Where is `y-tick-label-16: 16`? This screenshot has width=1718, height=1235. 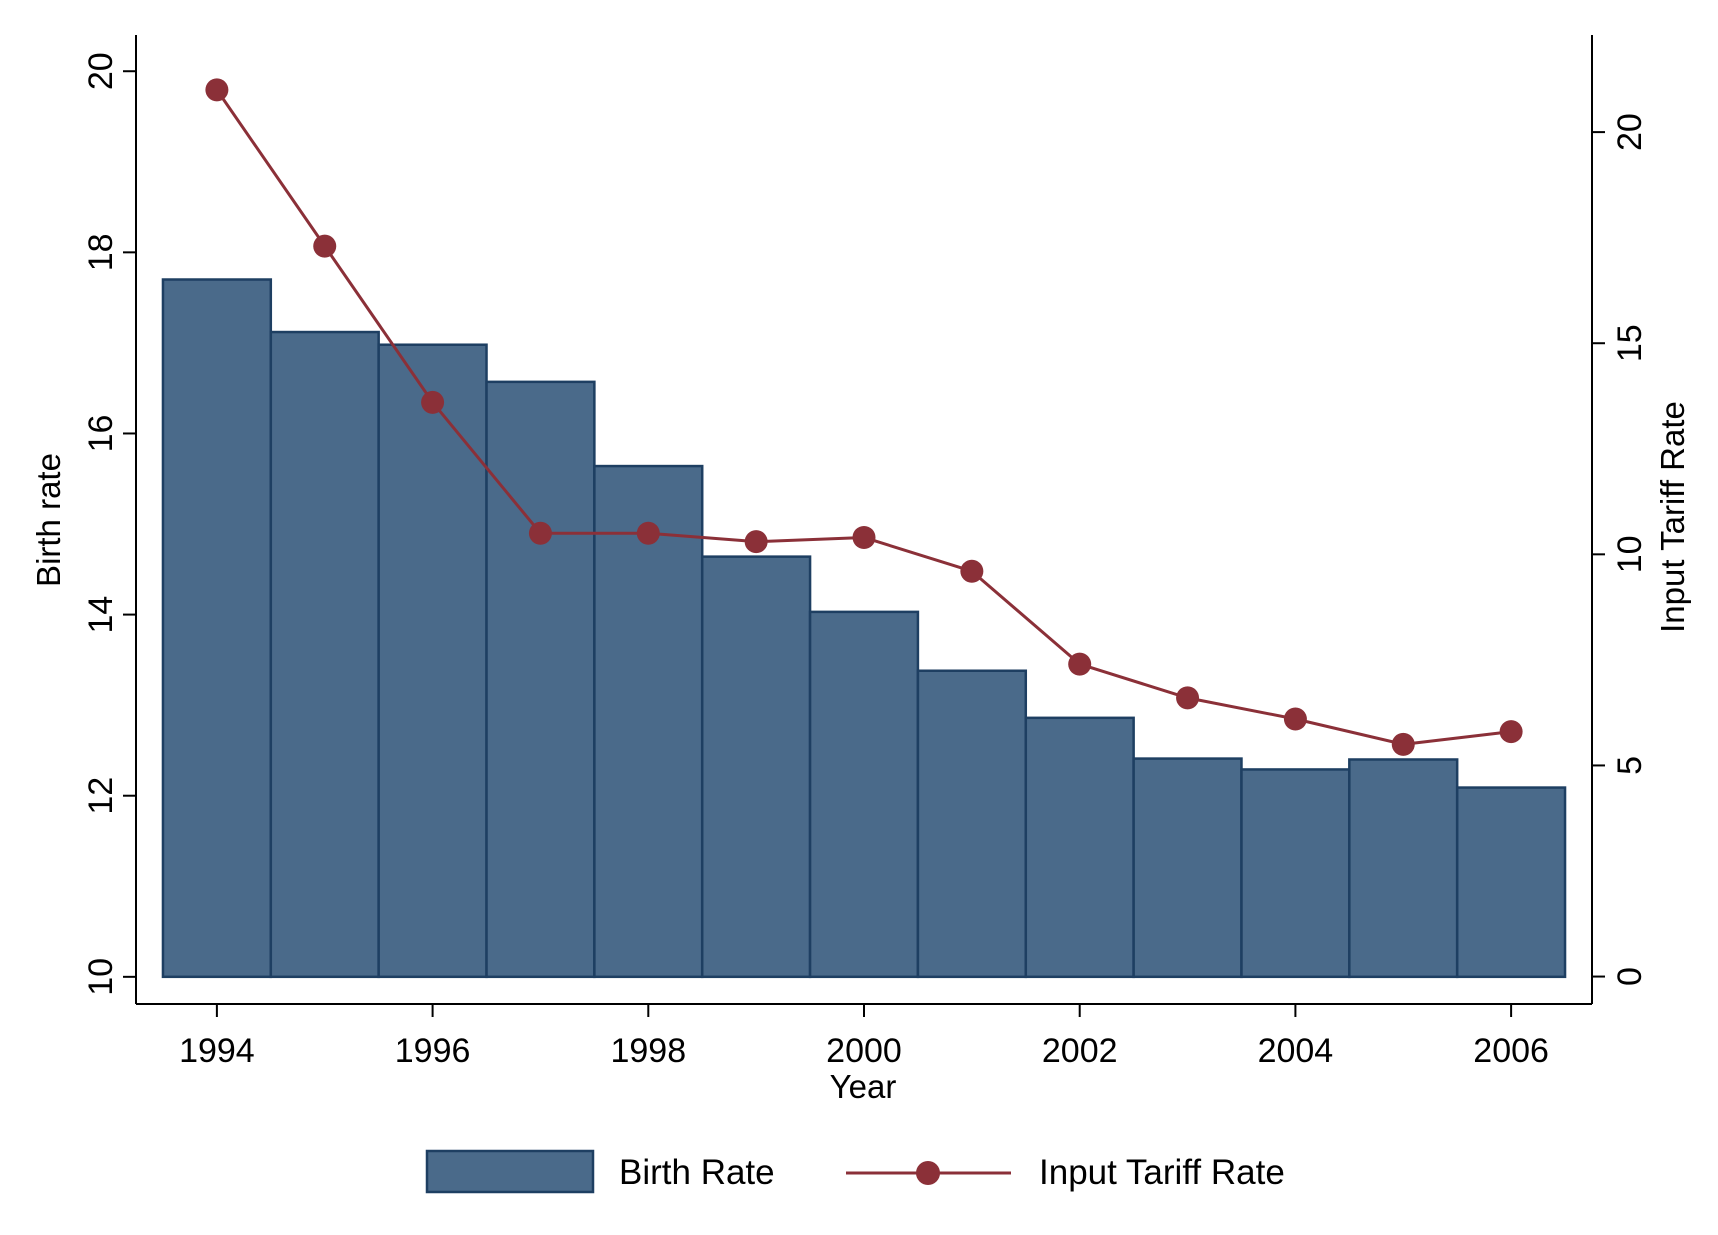
y-tick-label-16: 16 is located at coordinates (101, 434).